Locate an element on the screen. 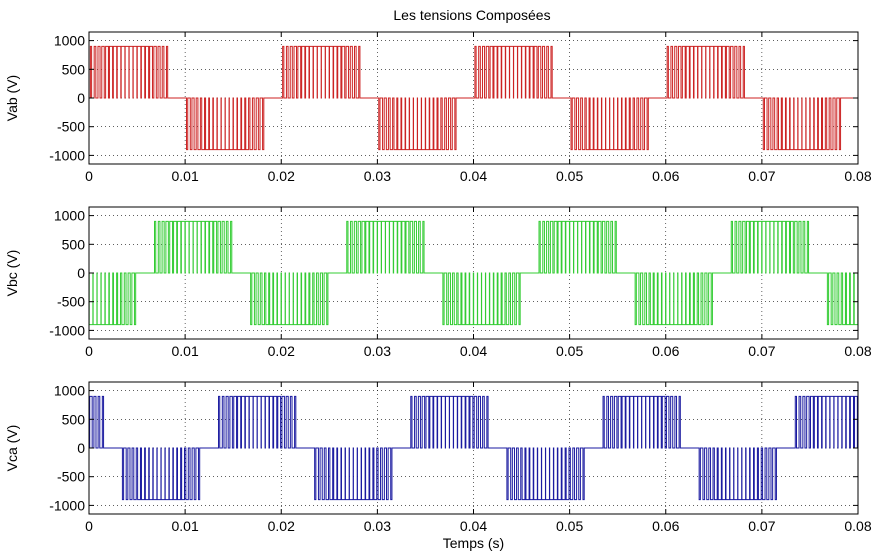 This screenshot has width=879, height=553. x-axis-label: Temps (s) is located at coordinates (473, 543).